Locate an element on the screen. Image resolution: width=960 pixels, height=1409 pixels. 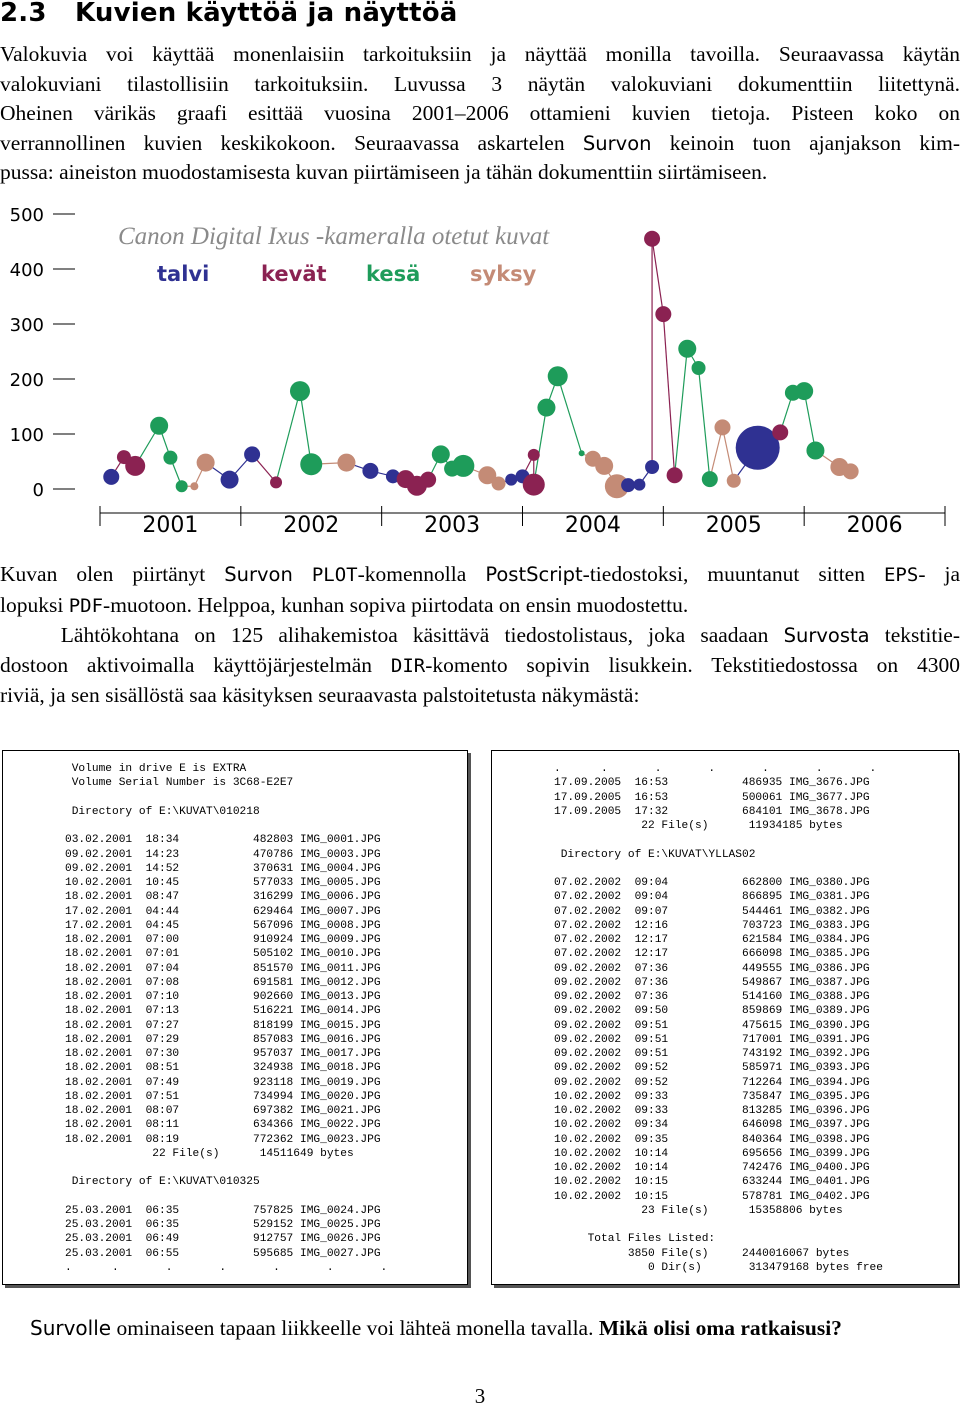
listing-row: 18.02.2001 07:08 691581 IMG_0012.JPG is located at coordinates (223, 982).